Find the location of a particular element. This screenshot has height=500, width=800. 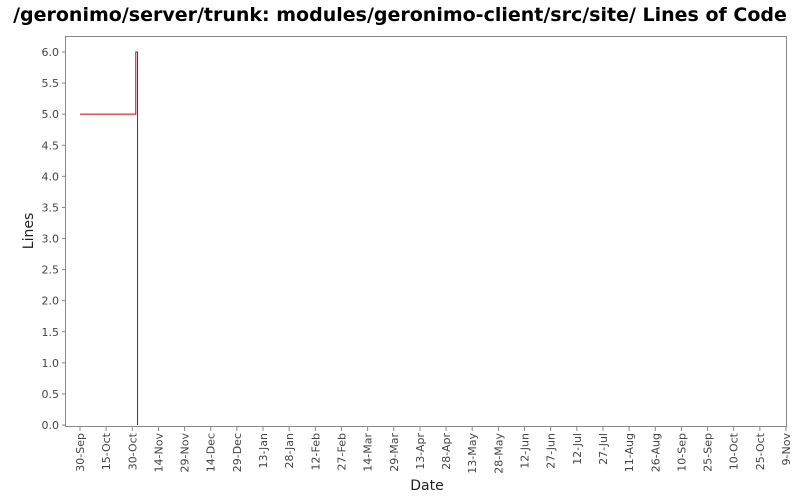

x-tick-label: 29-Mar is located at coordinates (394, 452).